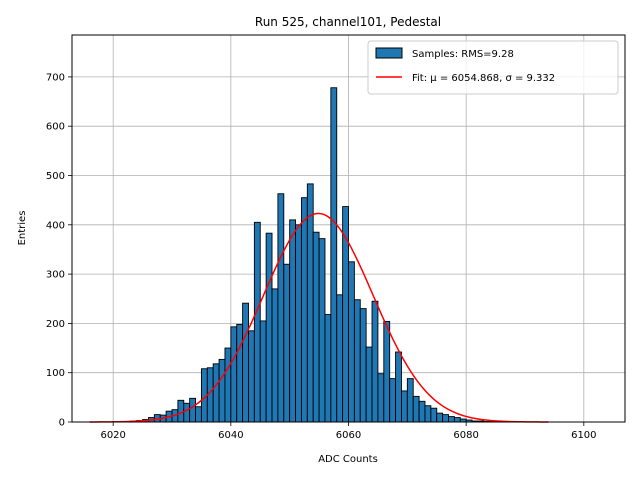 The height and width of the screenshot is (480, 640). Describe the element at coordinates (55, 77) in the screenshot. I see `y-tick-label: 700` at that location.